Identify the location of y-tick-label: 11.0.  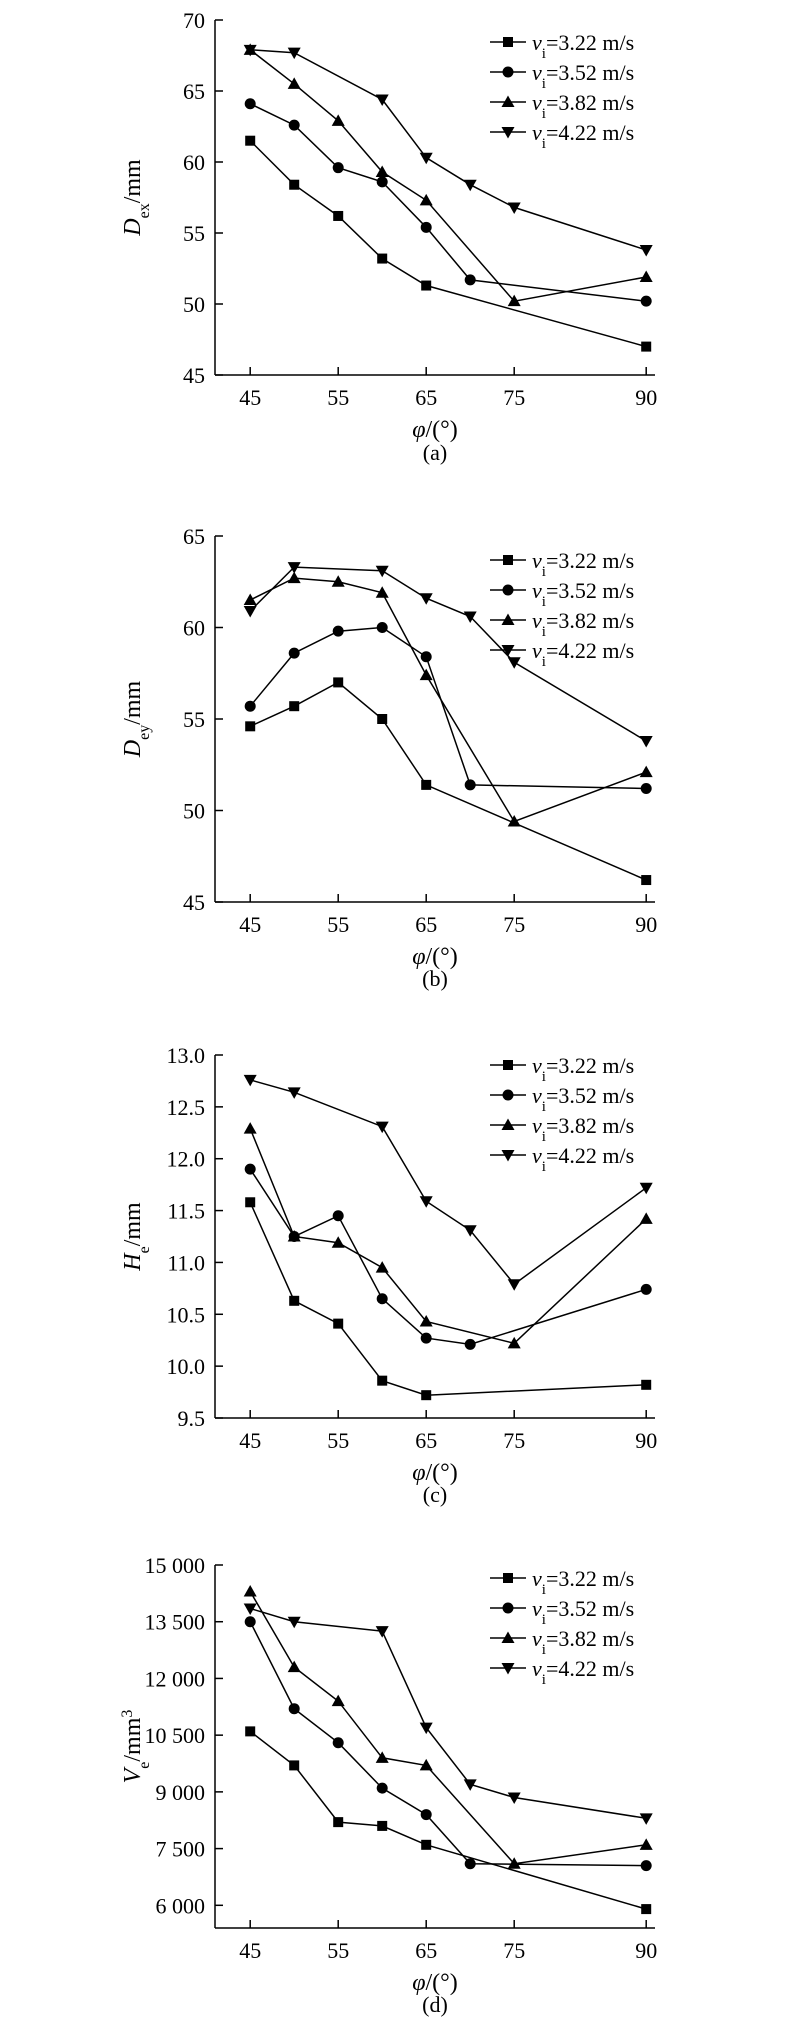
(186, 1262).